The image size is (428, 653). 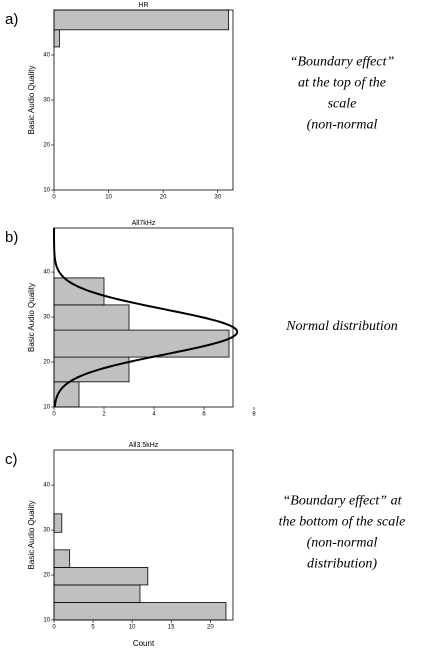 I want to click on annotation: the bottom of the scale, so click(x=342, y=522).